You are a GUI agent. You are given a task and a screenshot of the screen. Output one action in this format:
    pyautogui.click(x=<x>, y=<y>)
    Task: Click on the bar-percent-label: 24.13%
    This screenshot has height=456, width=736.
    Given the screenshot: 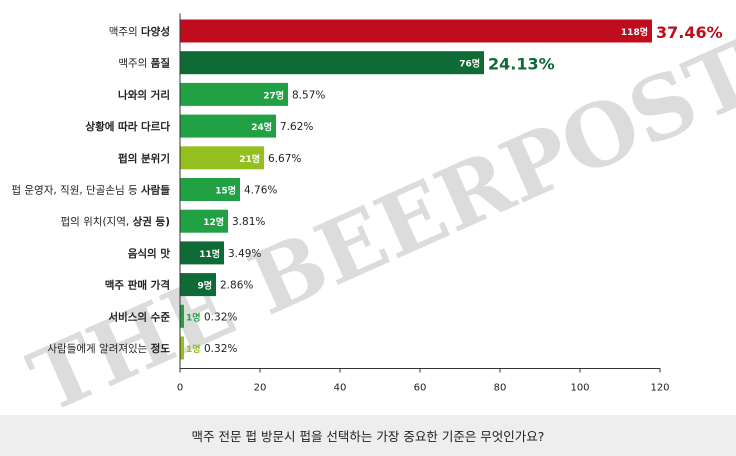 What is the action you would take?
    pyautogui.click(x=521, y=64)
    